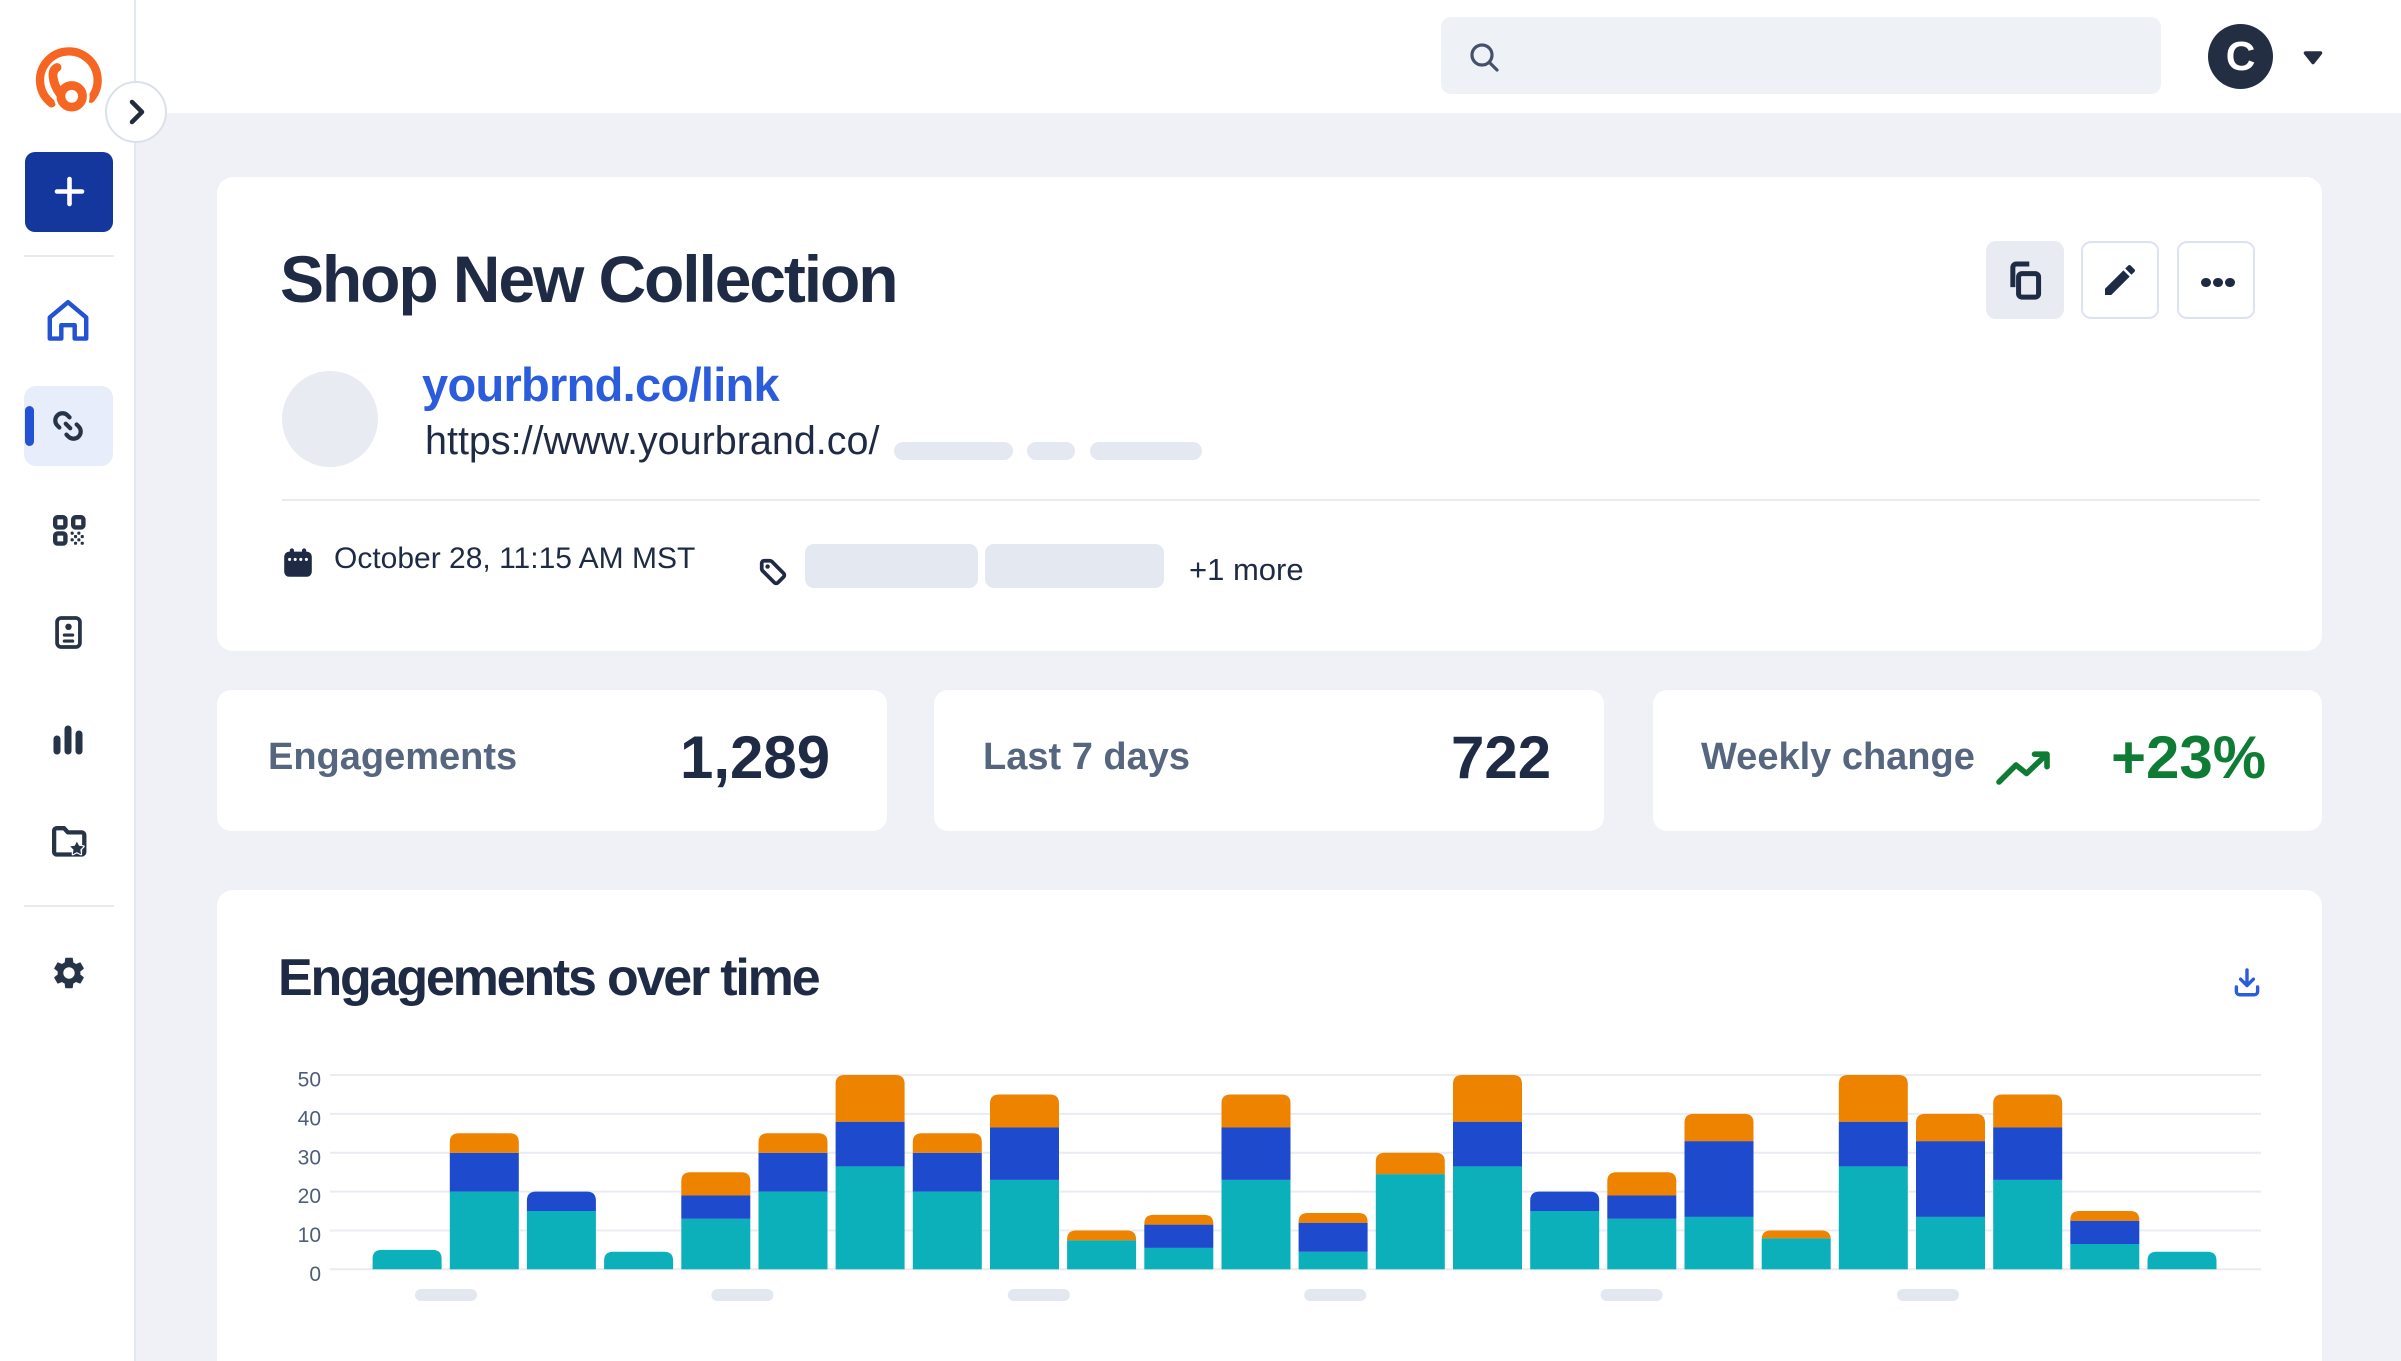 The image size is (2401, 1361). Describe the element at coordinates (309, 1157) in the screenshot. I see `svg-text: 30` at that location.